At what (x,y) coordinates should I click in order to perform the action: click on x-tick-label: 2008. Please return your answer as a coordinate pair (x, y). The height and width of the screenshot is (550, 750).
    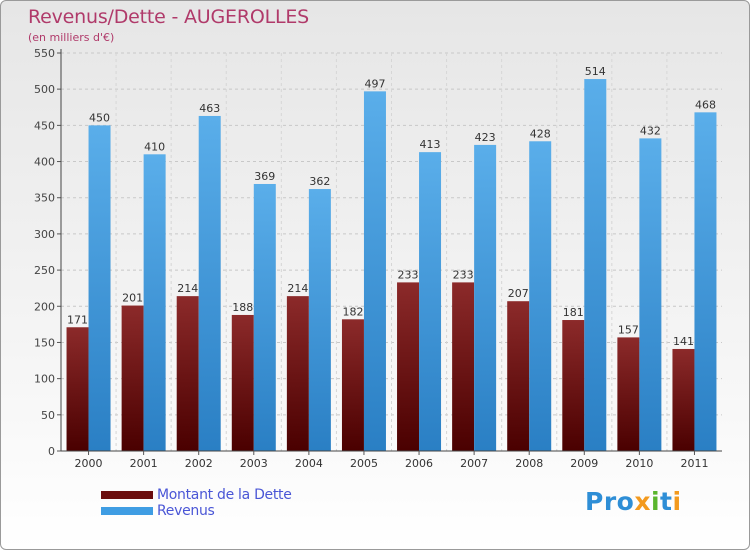
    Looking at the image, I should click on (529, 463).